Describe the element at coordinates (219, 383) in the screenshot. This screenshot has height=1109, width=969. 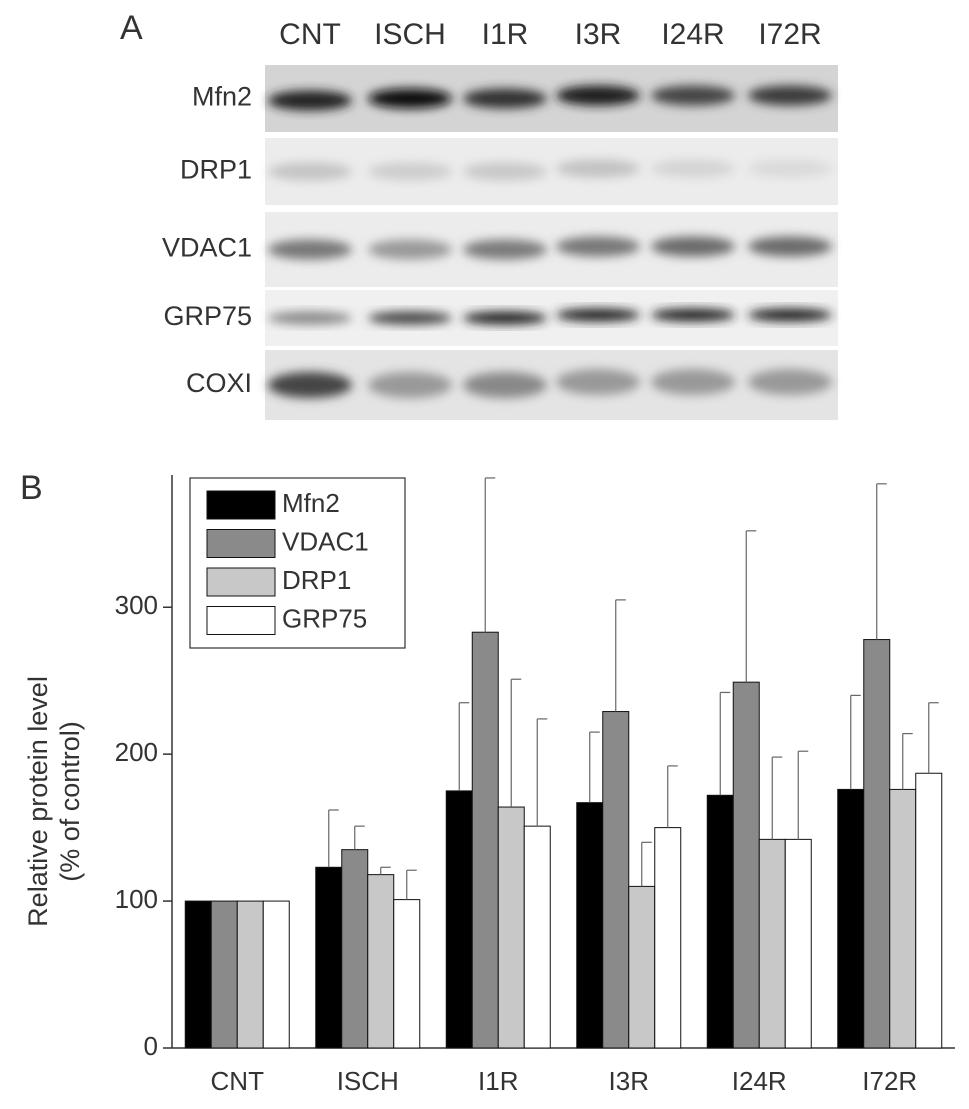
I see `row-label: COXI` at that location.